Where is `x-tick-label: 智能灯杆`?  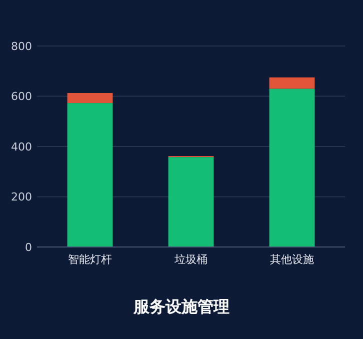
x-tick-label: 智能灯杆 is located at coordinates (90, 259).